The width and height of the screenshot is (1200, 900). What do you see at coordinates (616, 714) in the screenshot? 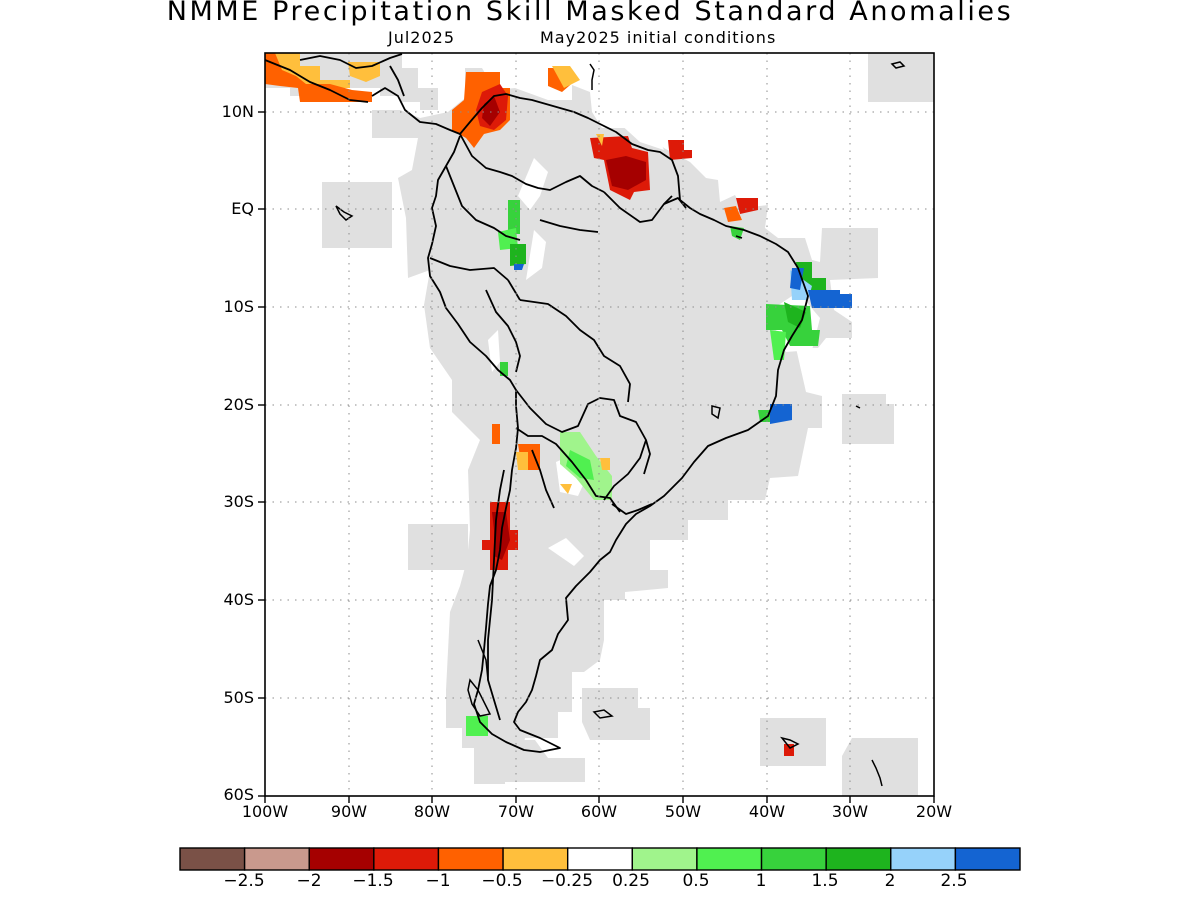
I see `mask-south-atlantic-b` at bounding box center [616, 714].